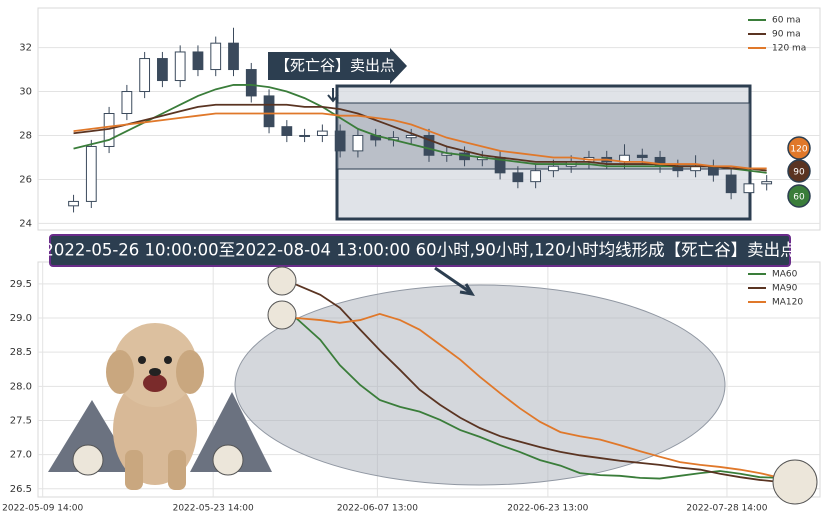 Image resolution: width=826 pixels, height=520 pixels. I want to click on x-tick-label: 2022-06-07 13:00, so click(377, 509).